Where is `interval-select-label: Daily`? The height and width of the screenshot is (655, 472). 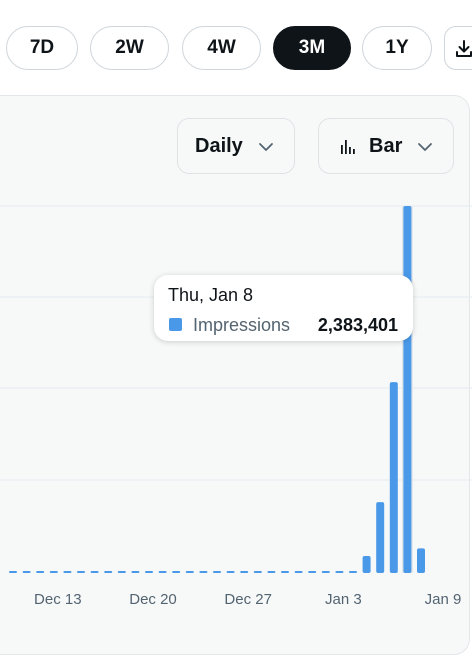 interval-select-label: Daily is located at coordinates (219, 145).